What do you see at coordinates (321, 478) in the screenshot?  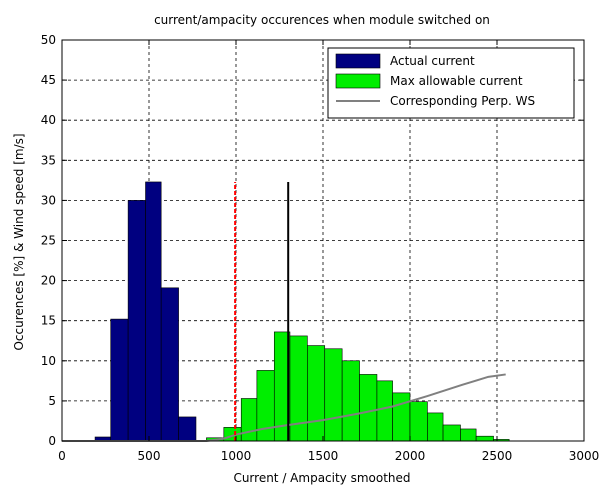 I see `x-axis-label: Current / Ampacity smoothed` at bounding box center [321, 478].